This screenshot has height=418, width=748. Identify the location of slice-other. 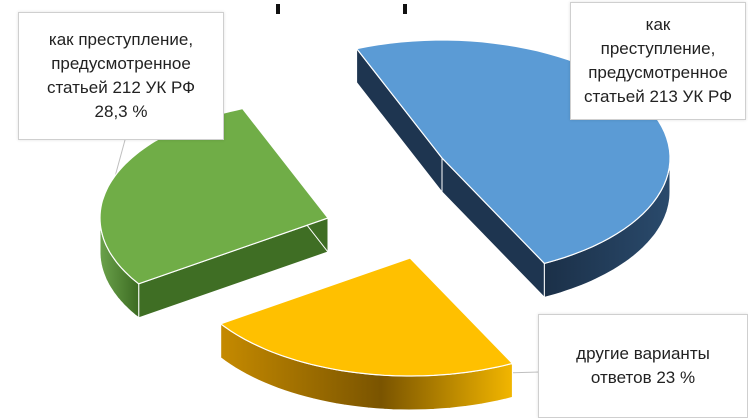
(366, 333).